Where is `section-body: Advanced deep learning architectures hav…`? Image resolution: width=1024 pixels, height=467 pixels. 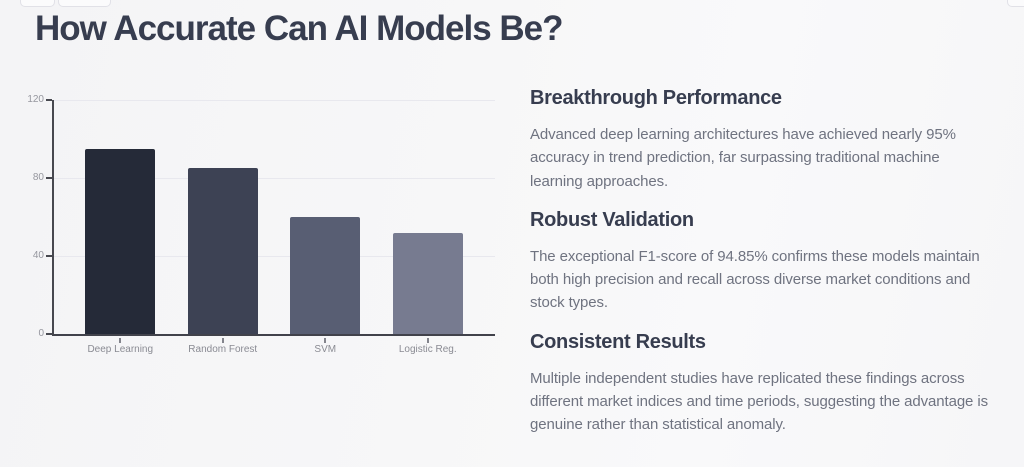 section-body: Advanced deep learning architectures hav… is located at coordinates (743, 158).